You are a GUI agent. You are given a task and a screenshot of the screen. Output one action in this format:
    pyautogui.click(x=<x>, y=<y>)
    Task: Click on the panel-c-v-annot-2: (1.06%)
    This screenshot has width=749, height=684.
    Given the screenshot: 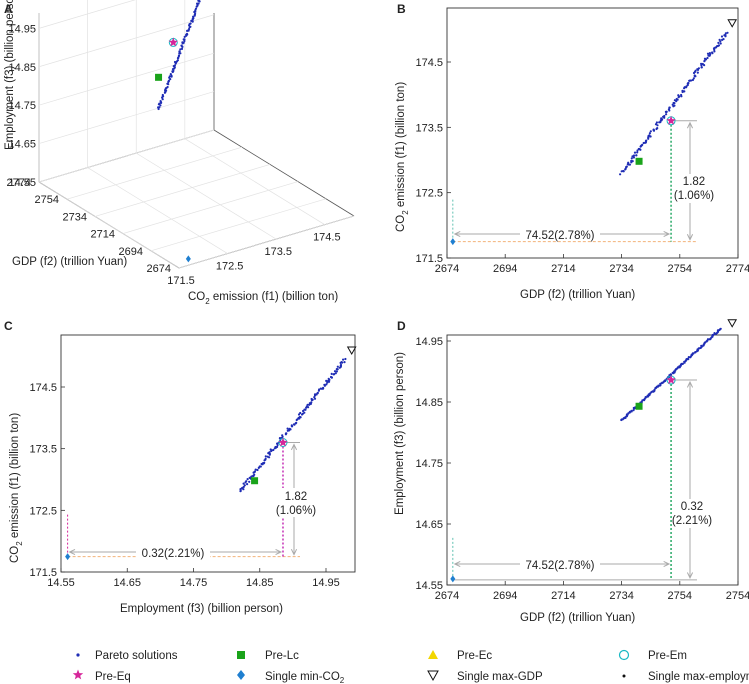 What is the action you would take?
    pyautogui.click(x=296, y=511)
    